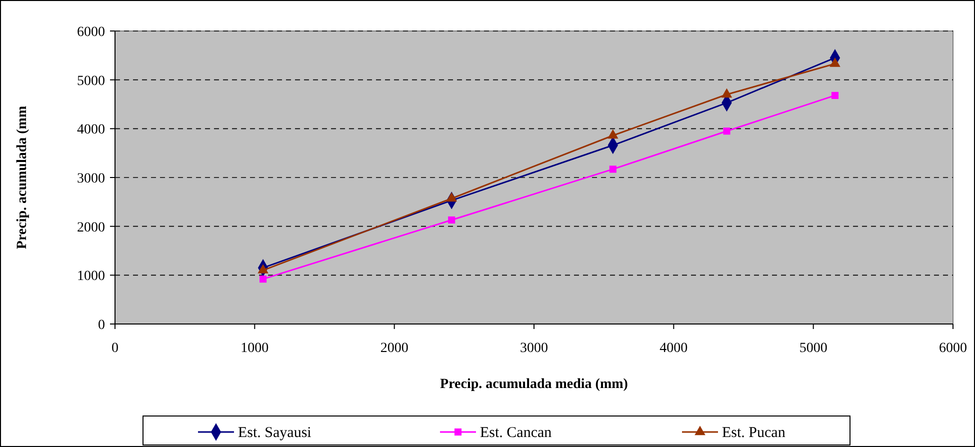 The image size is (975, 447). Describe the element at coordinates (22, 178) in the screenshot. I see `y-axis-title: Precip. acumulada (mm` at that location.